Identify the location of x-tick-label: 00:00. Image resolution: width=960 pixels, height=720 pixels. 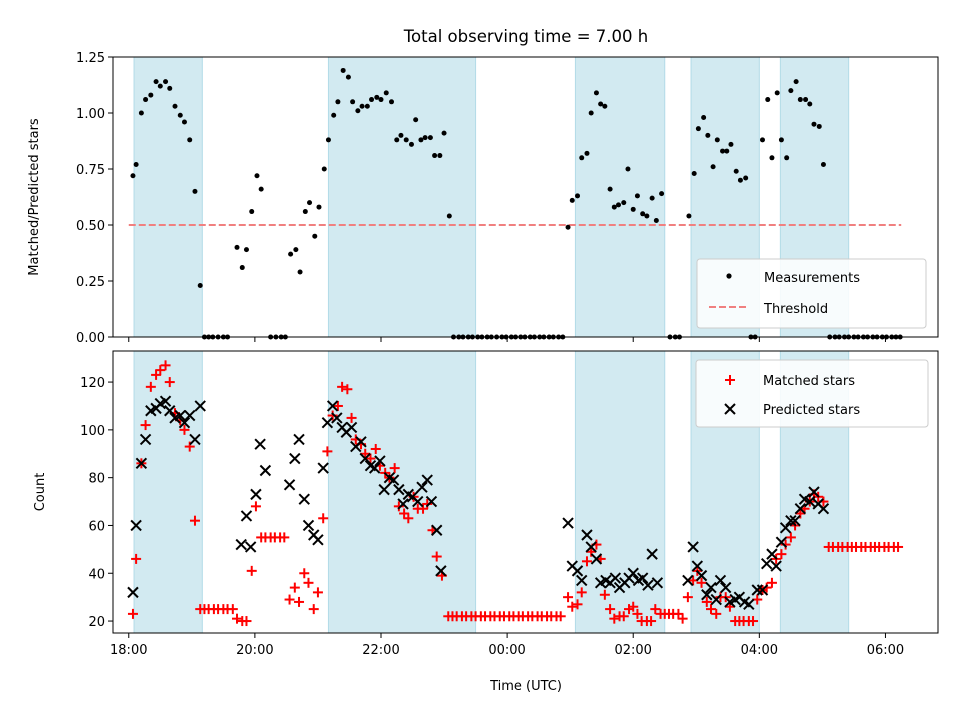
(506, 650).